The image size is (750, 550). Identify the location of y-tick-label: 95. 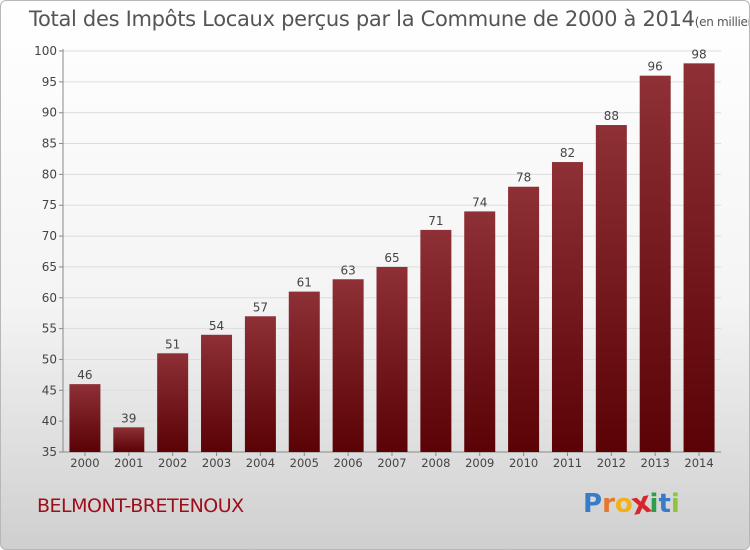
(49, 82).